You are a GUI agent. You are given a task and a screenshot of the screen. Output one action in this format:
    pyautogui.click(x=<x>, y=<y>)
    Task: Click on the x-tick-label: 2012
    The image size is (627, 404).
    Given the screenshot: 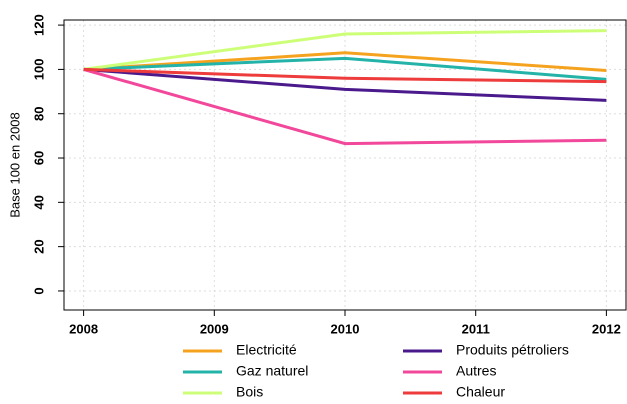 What is the action you would take?
    pyautogui.click(x=606, y=328)
    